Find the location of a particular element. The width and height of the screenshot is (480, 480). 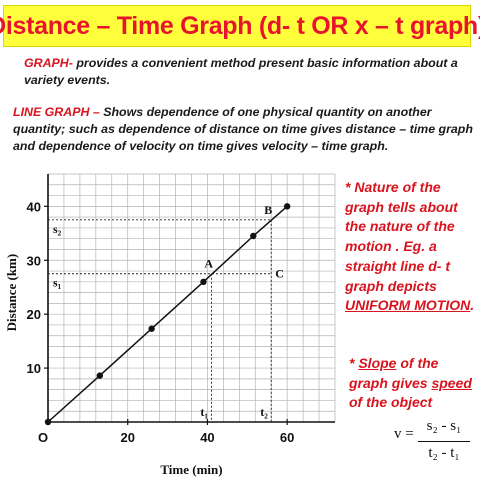

slope-note-mid: of the graph gives is located at coordinates (394, 373).